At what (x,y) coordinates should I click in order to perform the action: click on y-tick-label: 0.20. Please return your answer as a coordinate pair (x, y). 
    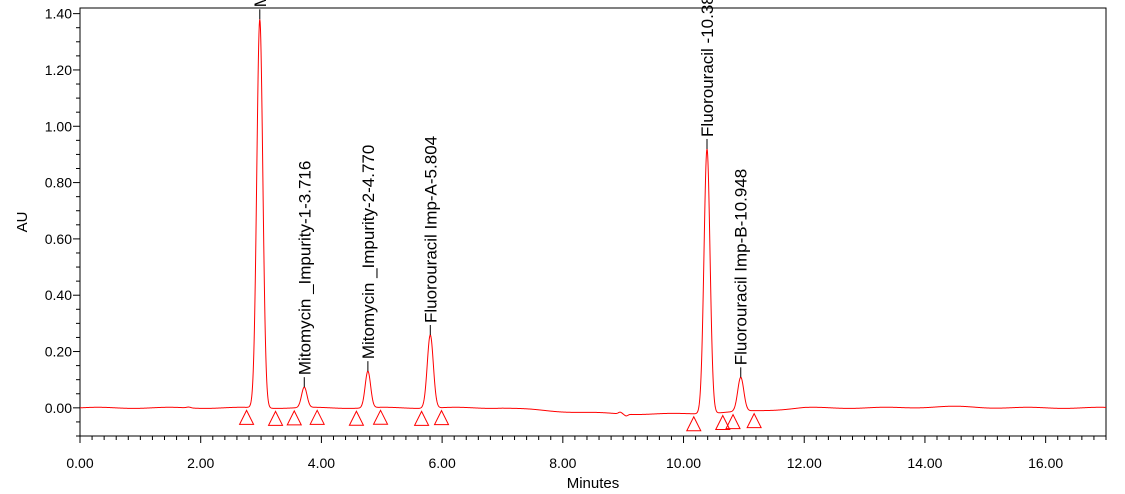
    Looking at the image, I should click on (58, 352).